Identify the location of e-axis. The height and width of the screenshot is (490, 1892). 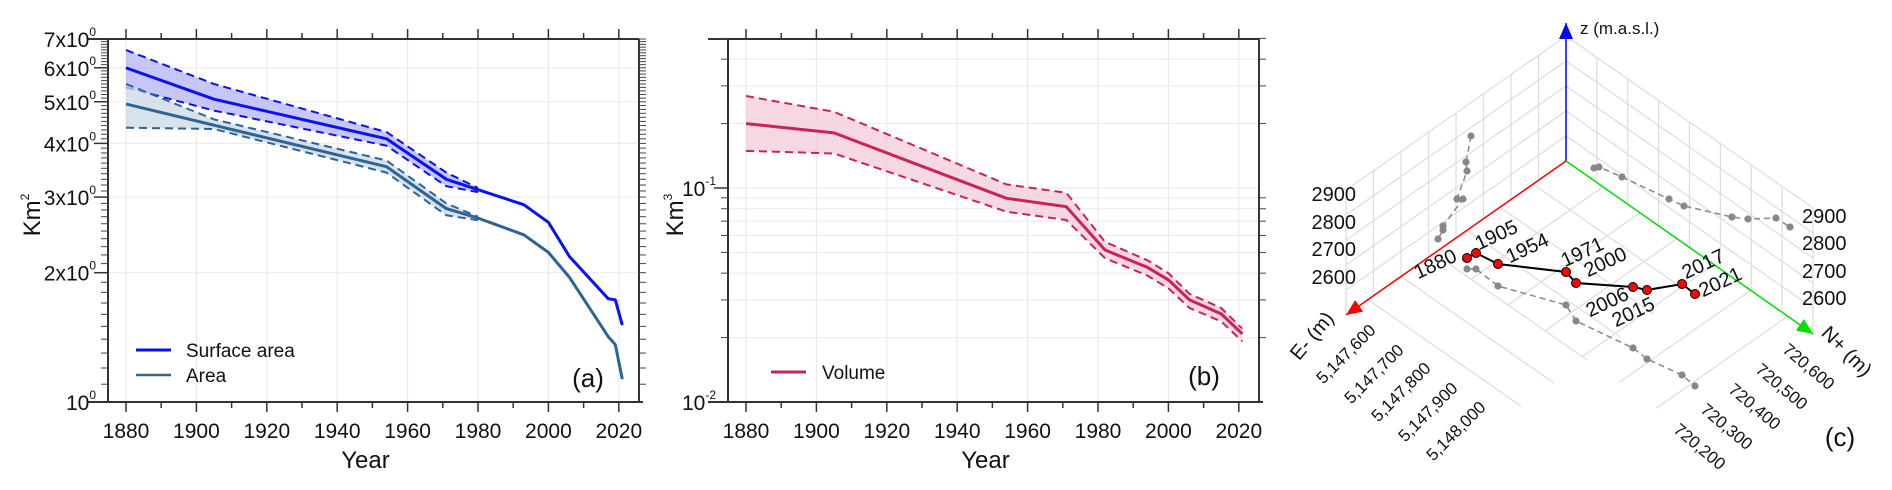
(1456, 238).